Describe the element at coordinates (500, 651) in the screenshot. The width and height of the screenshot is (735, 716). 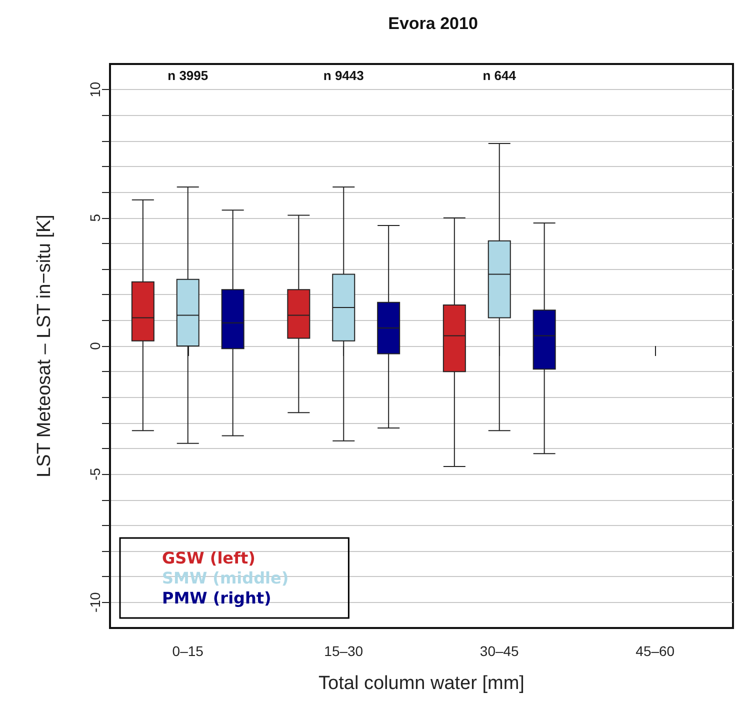
I see `x-tick-label: 30–45` at that location.